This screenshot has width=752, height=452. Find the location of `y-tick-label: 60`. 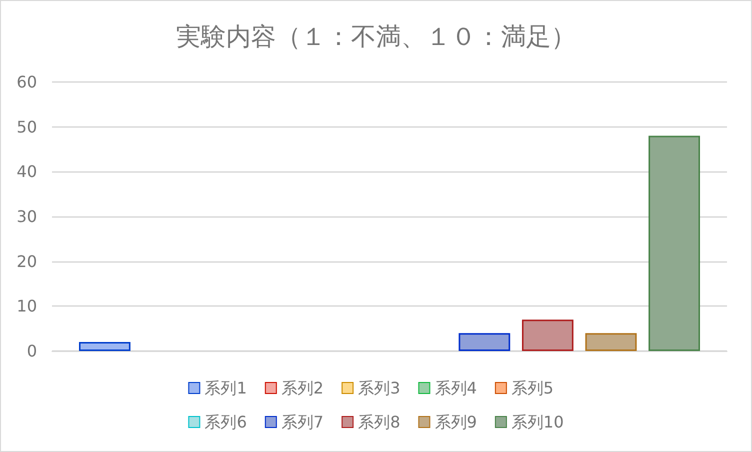

y-tick-label: 60 is located at coordinates (26, 82).